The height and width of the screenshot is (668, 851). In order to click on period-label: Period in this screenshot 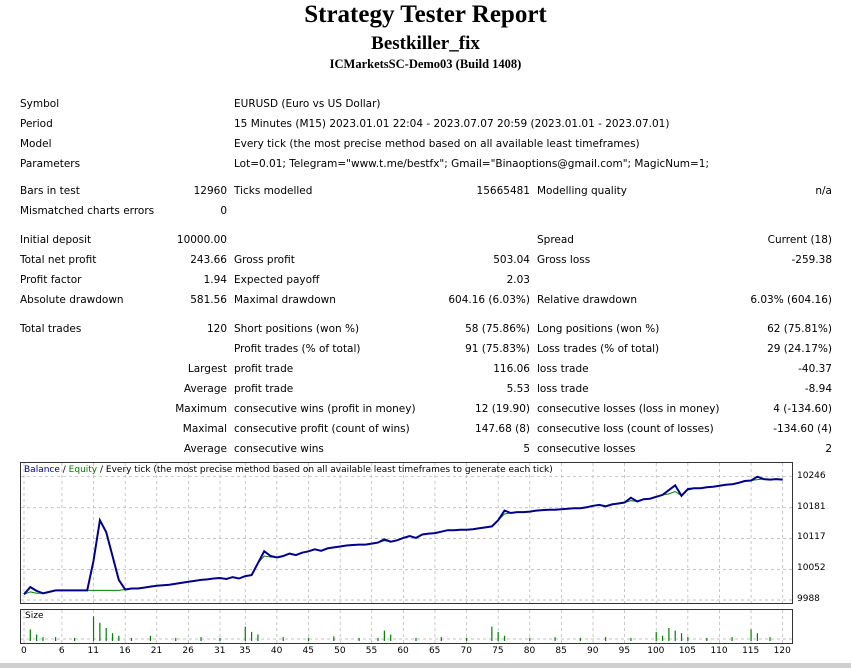, I will do `click(36, 124)`.